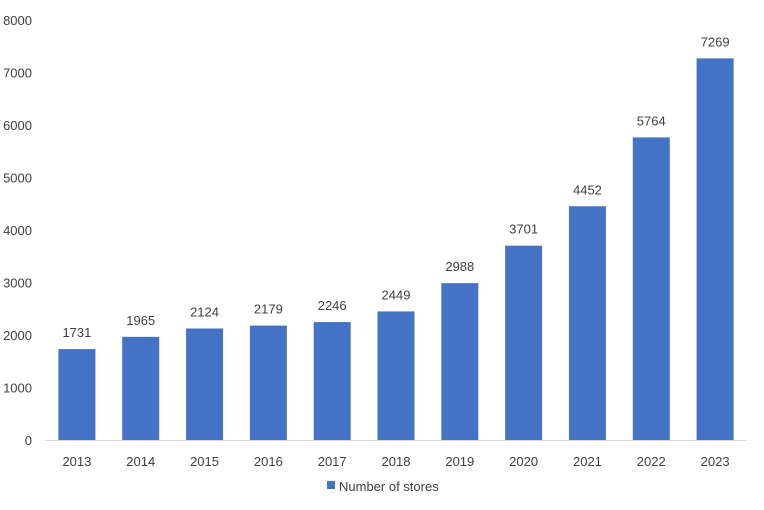  I want to click on data-label: 3701, so click(523, 229).